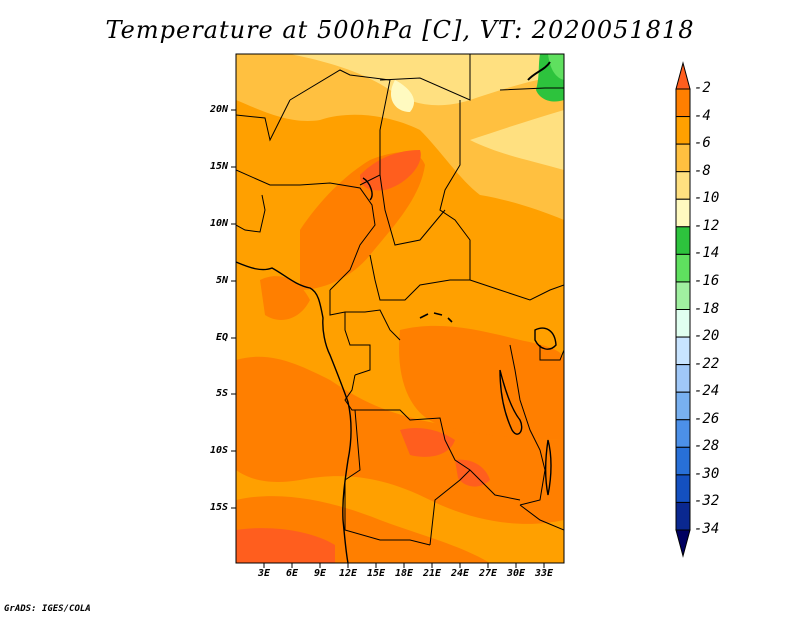 Image resolution: width=800 pixels, height=618 pixels. I want to click on colorbar-label: -12, so click(707, 225).